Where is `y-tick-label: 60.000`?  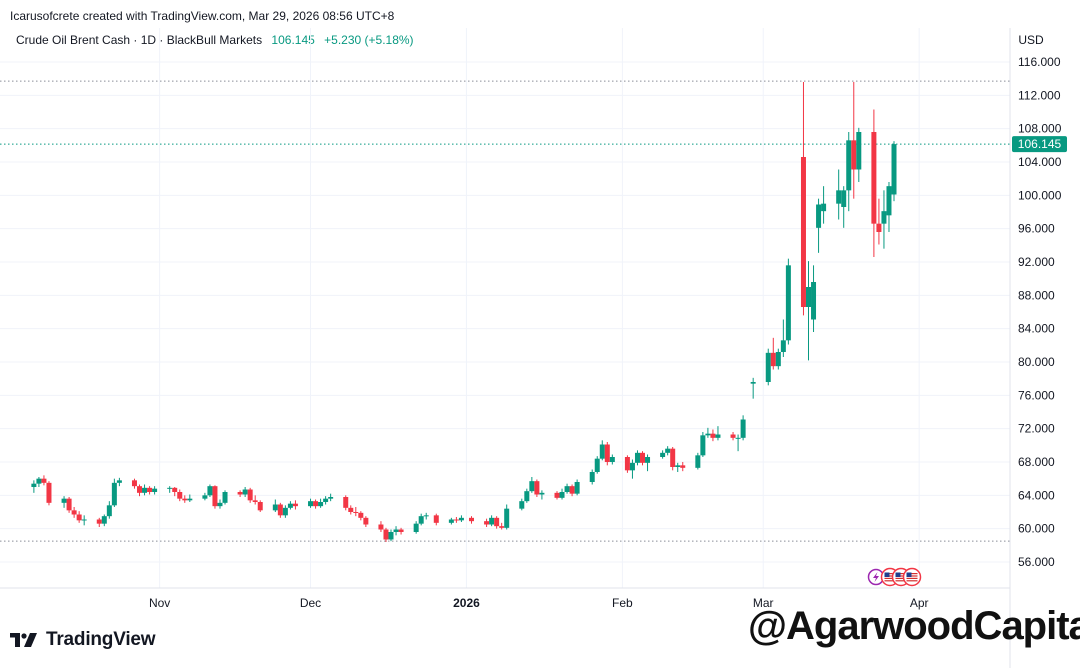 y-tick-label: 60.000 is located at coordinates (1036, 529).